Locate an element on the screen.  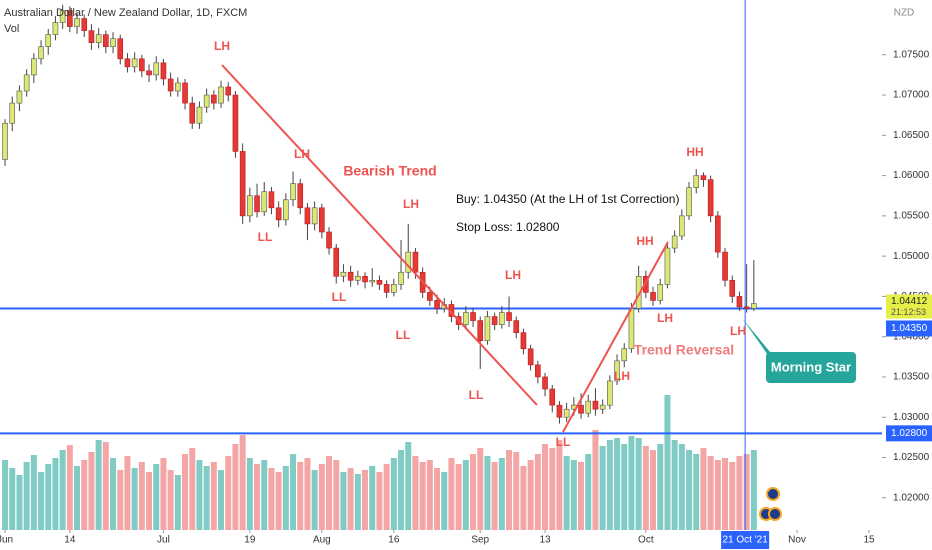
crosshair-label: 21 Oct '21 is located at coordinates (745, 540).